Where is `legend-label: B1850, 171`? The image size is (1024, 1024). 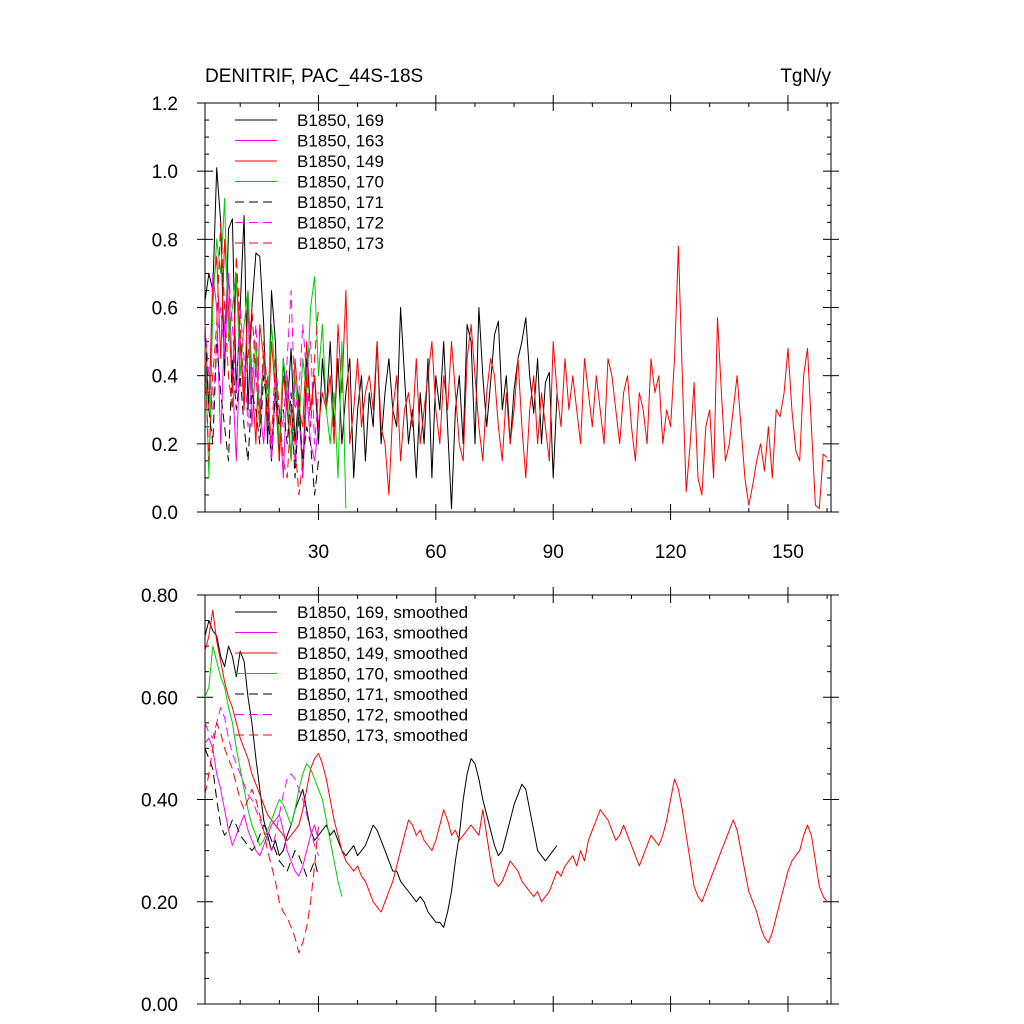 legend-label: B1850, 171 is located at coordinates (340, 202).